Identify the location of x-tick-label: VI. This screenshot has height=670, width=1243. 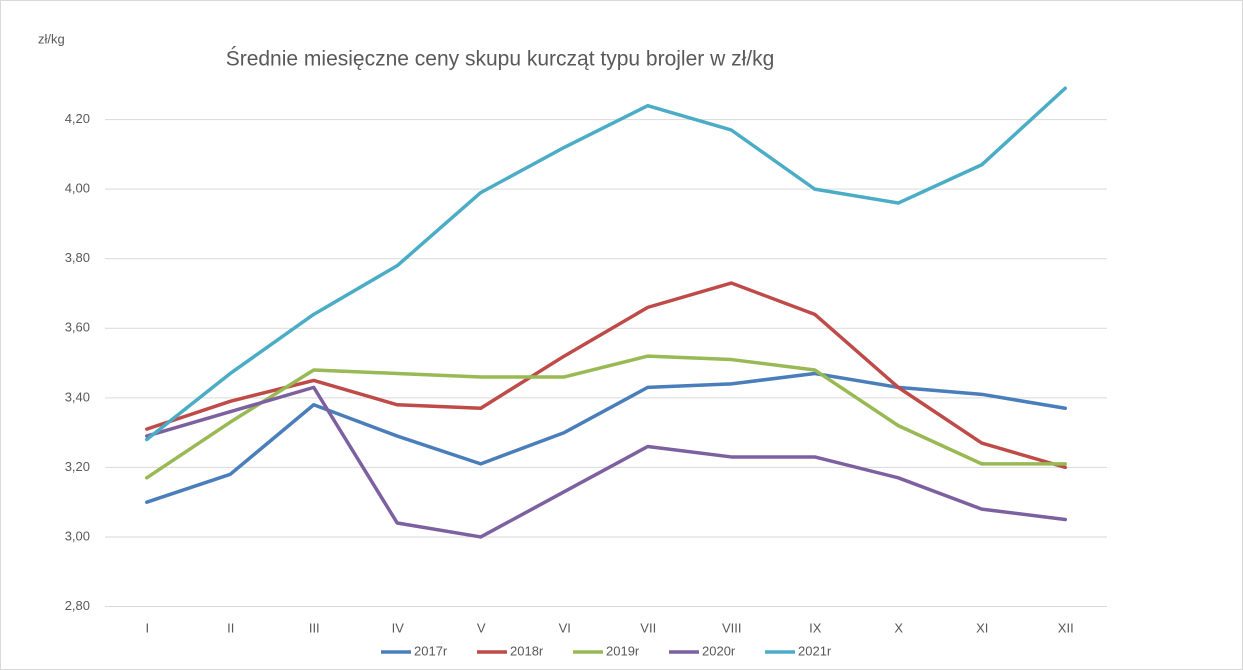
(565, 627).